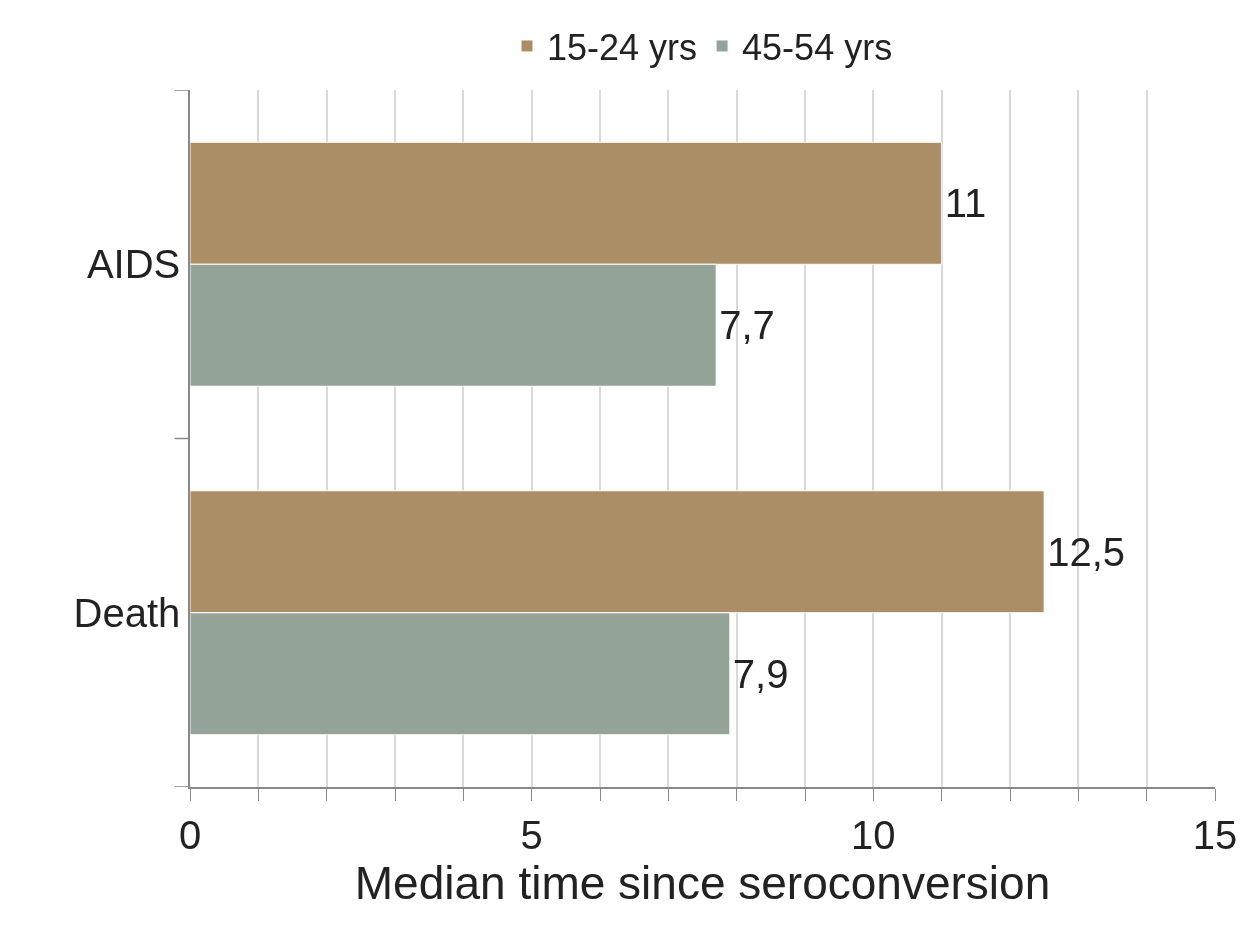  What do you see at coordinates (622, 47) in the screenshot?
I see `legend-label: 15-24 yrs` at bounding box center [622, 47].